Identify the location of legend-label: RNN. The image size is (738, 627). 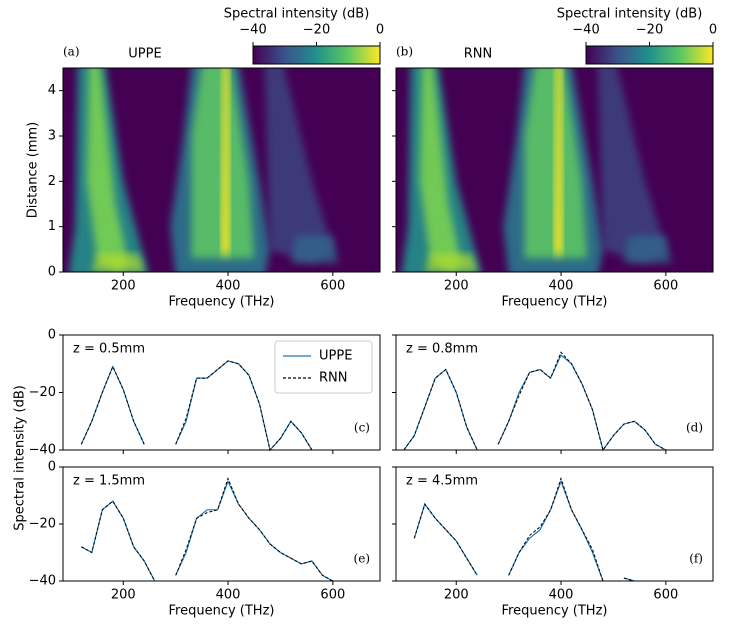
(333, 378).